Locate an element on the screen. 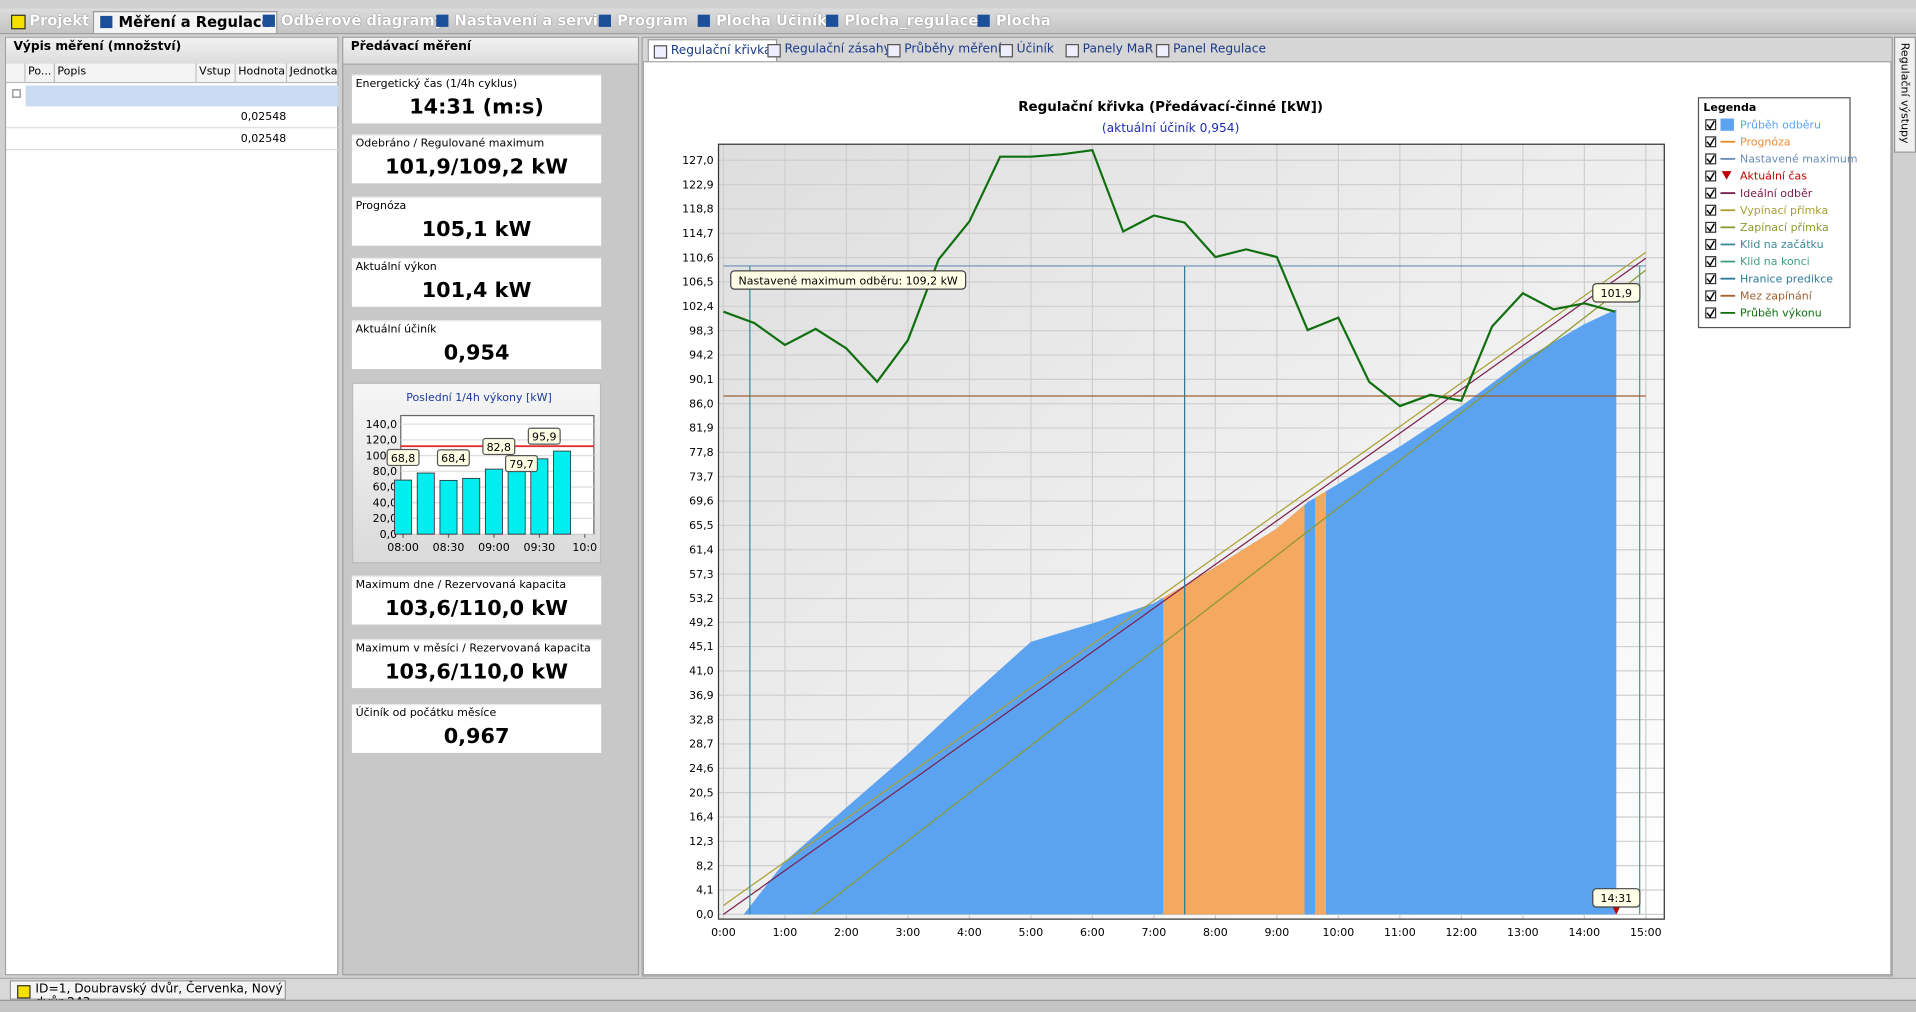  menu-tab: Plocha is located at coordinates (1013, 22).